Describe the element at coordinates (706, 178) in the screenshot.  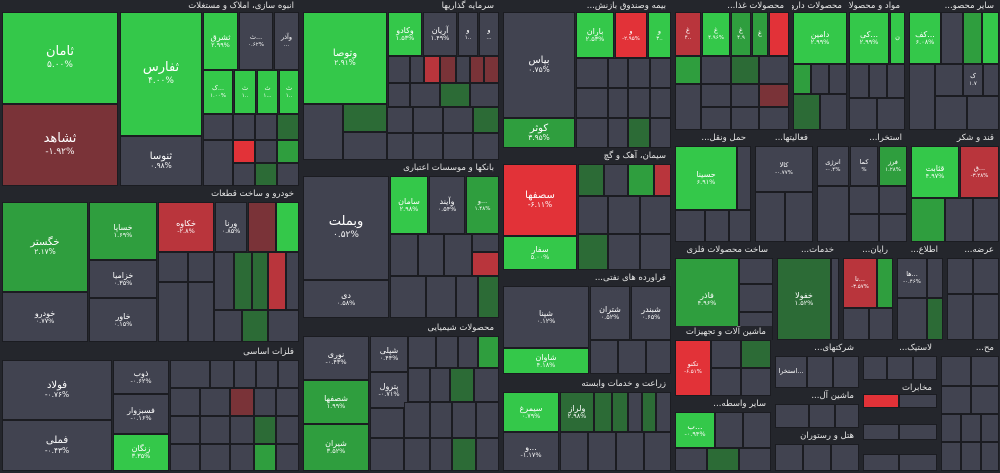
I see `stock-tile: حسینا ۶.۹۱%` at that location.